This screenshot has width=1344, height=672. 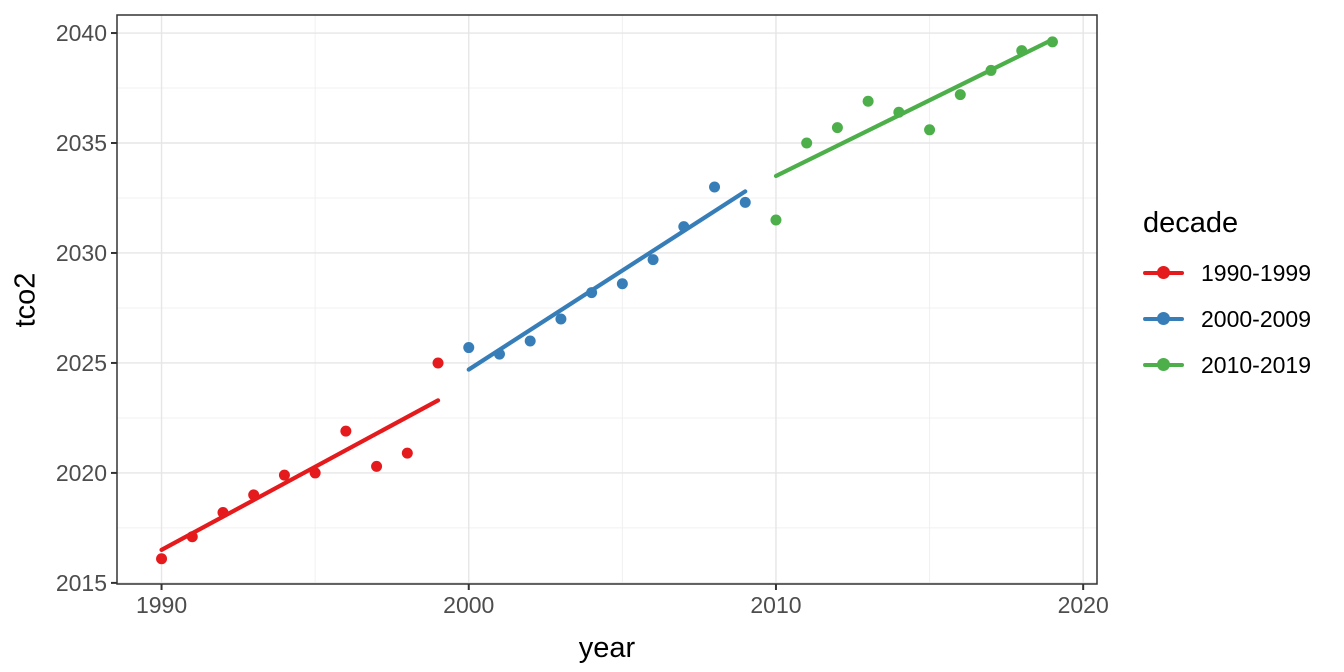 What do you see at coordinates (607, 648) in the screenshot?
I see `x-axis-title: year` at bounding box center [607, 648].